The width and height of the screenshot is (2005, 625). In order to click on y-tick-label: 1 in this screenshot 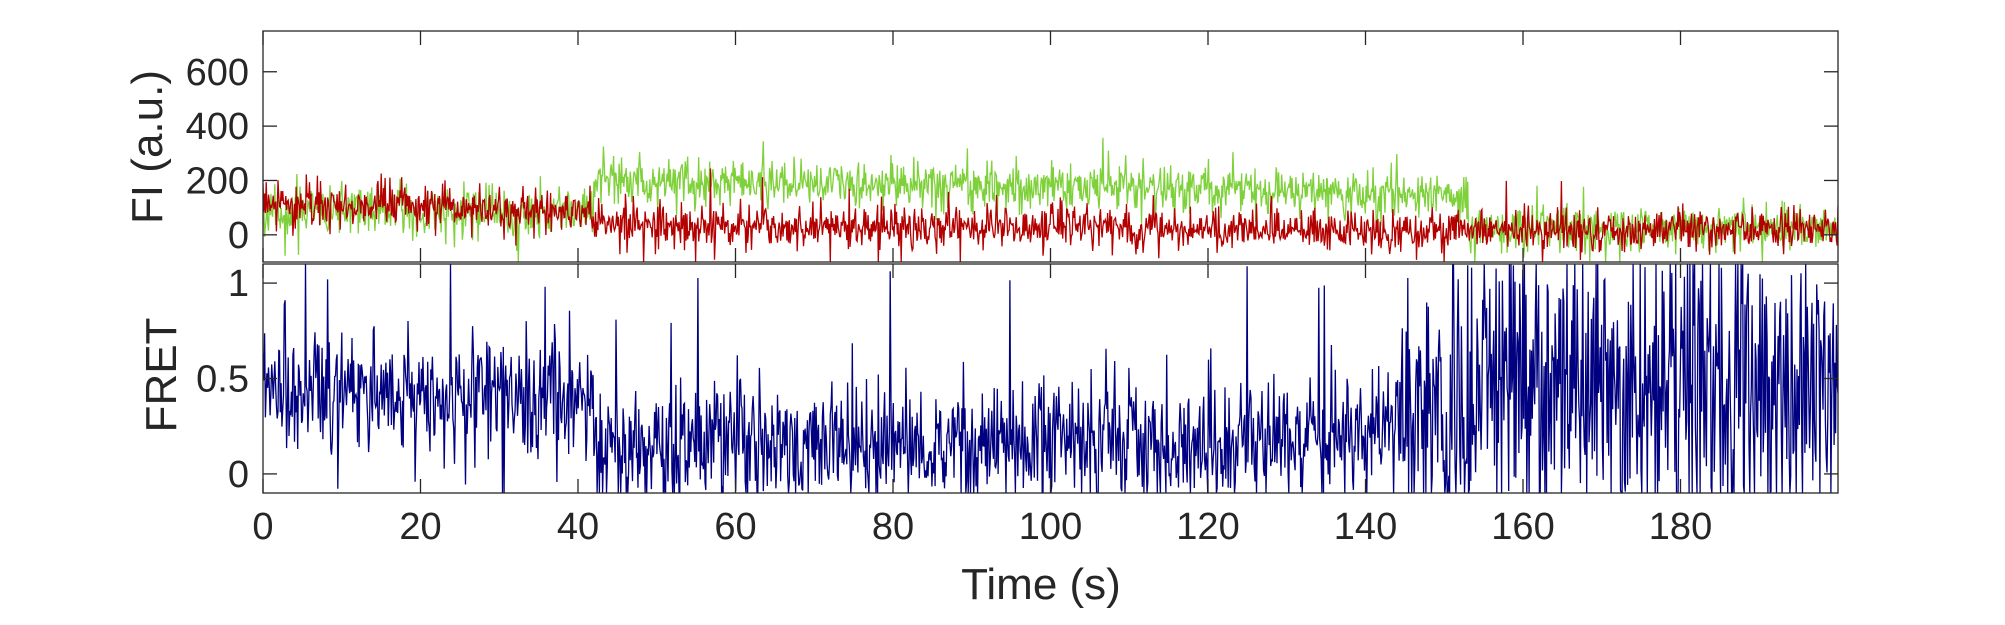, I will do `click(238, 284)`.